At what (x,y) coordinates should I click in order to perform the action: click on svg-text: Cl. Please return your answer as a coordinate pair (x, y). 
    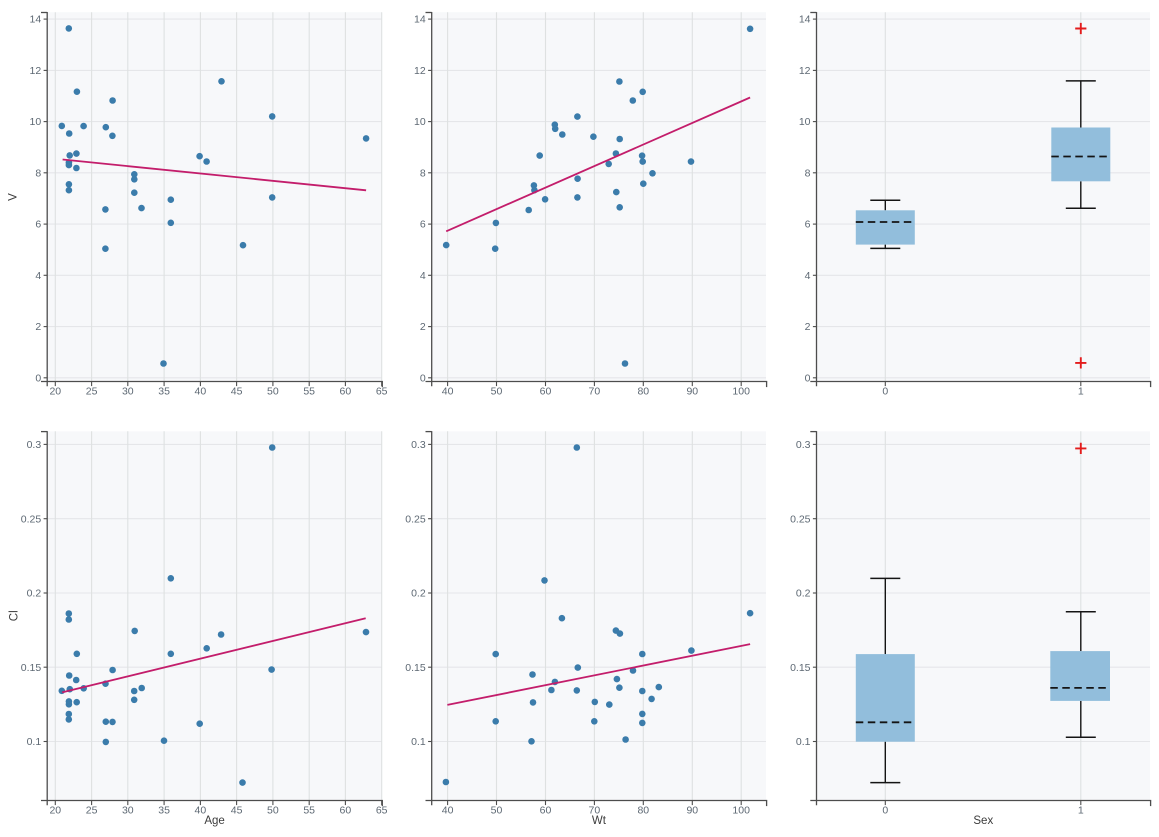
    Looking at the image, I should click on (14, 615).